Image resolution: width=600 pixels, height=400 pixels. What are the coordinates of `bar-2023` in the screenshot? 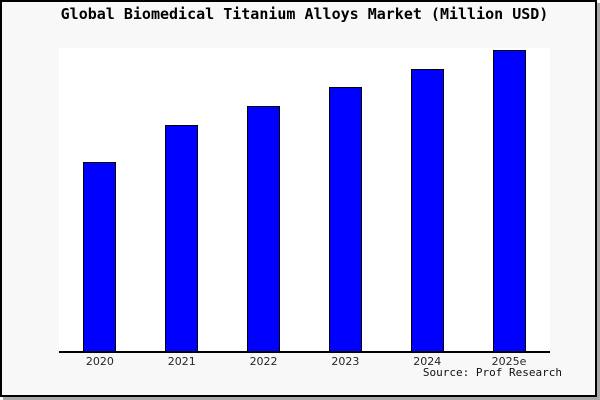 It's located at (345, 219).